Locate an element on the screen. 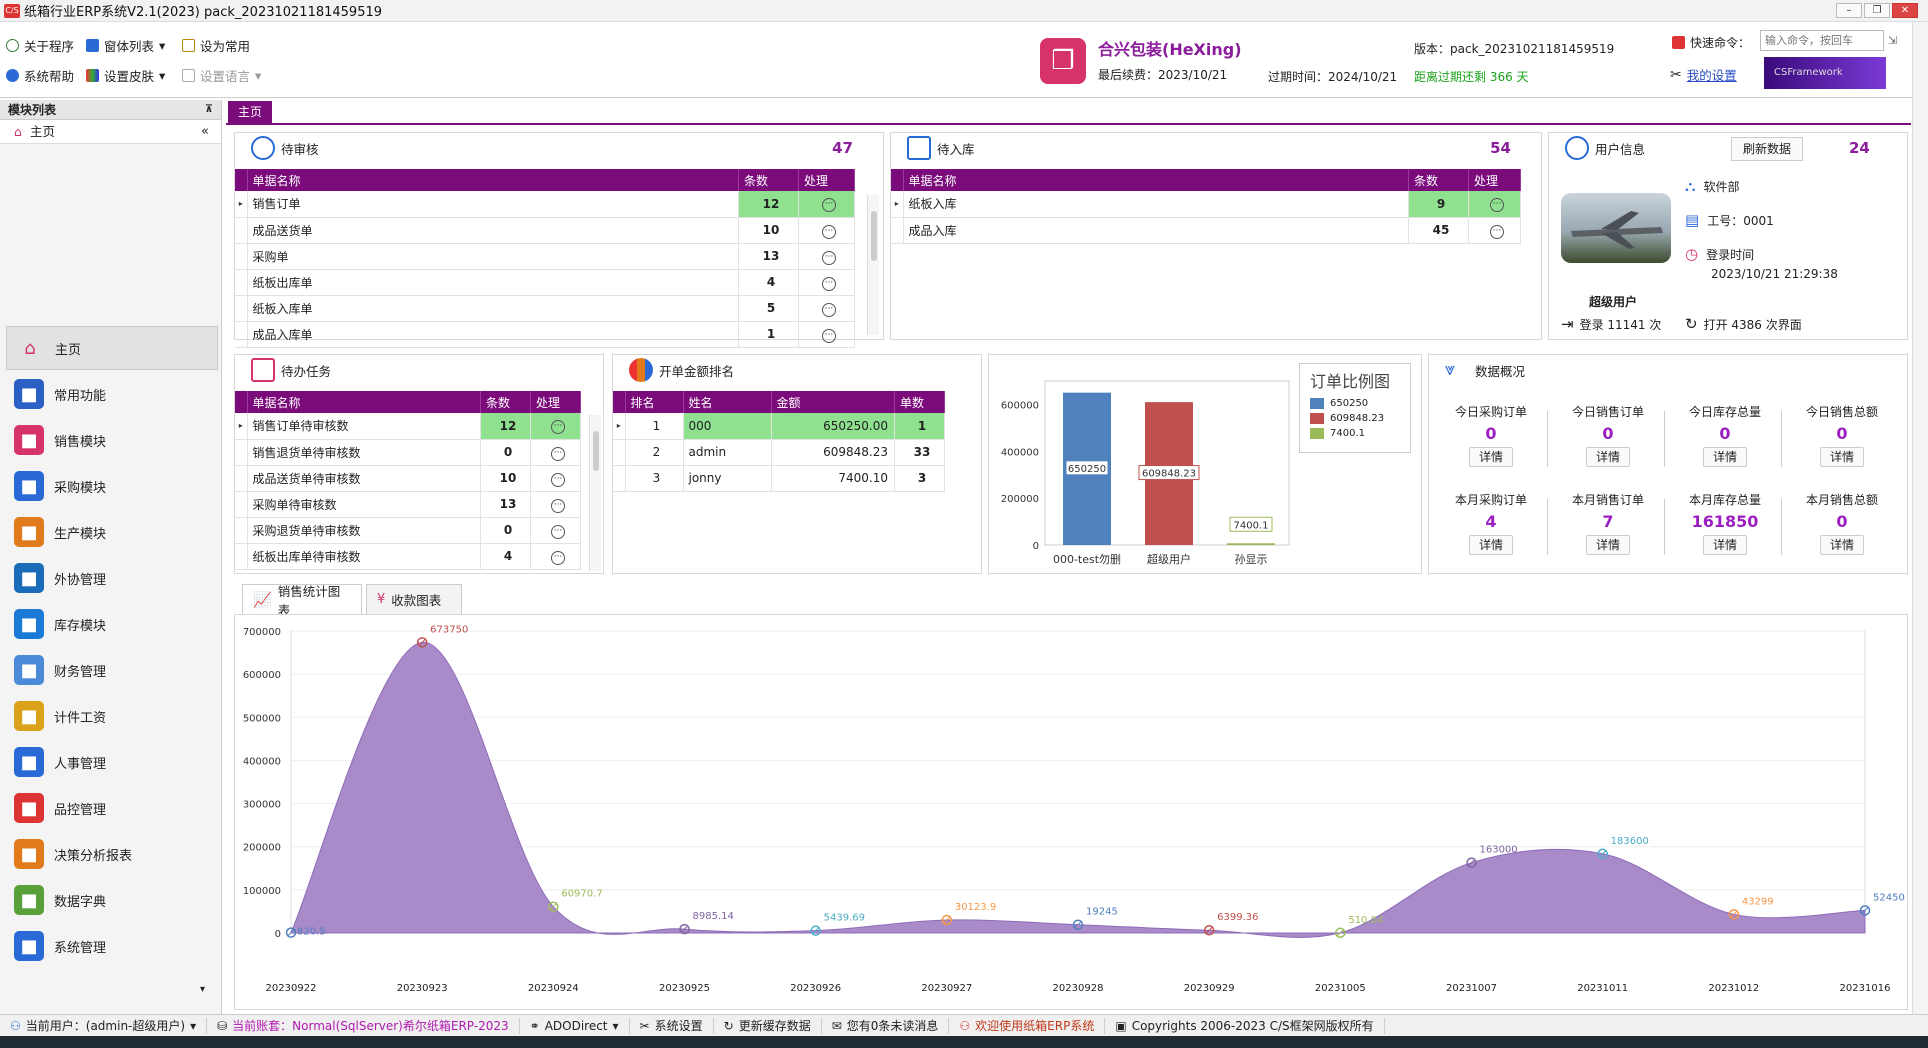 The height and width of the screenshot is (1048, 1928). refresh-button: 刷新数据 is located at coordinates (1767, 149).